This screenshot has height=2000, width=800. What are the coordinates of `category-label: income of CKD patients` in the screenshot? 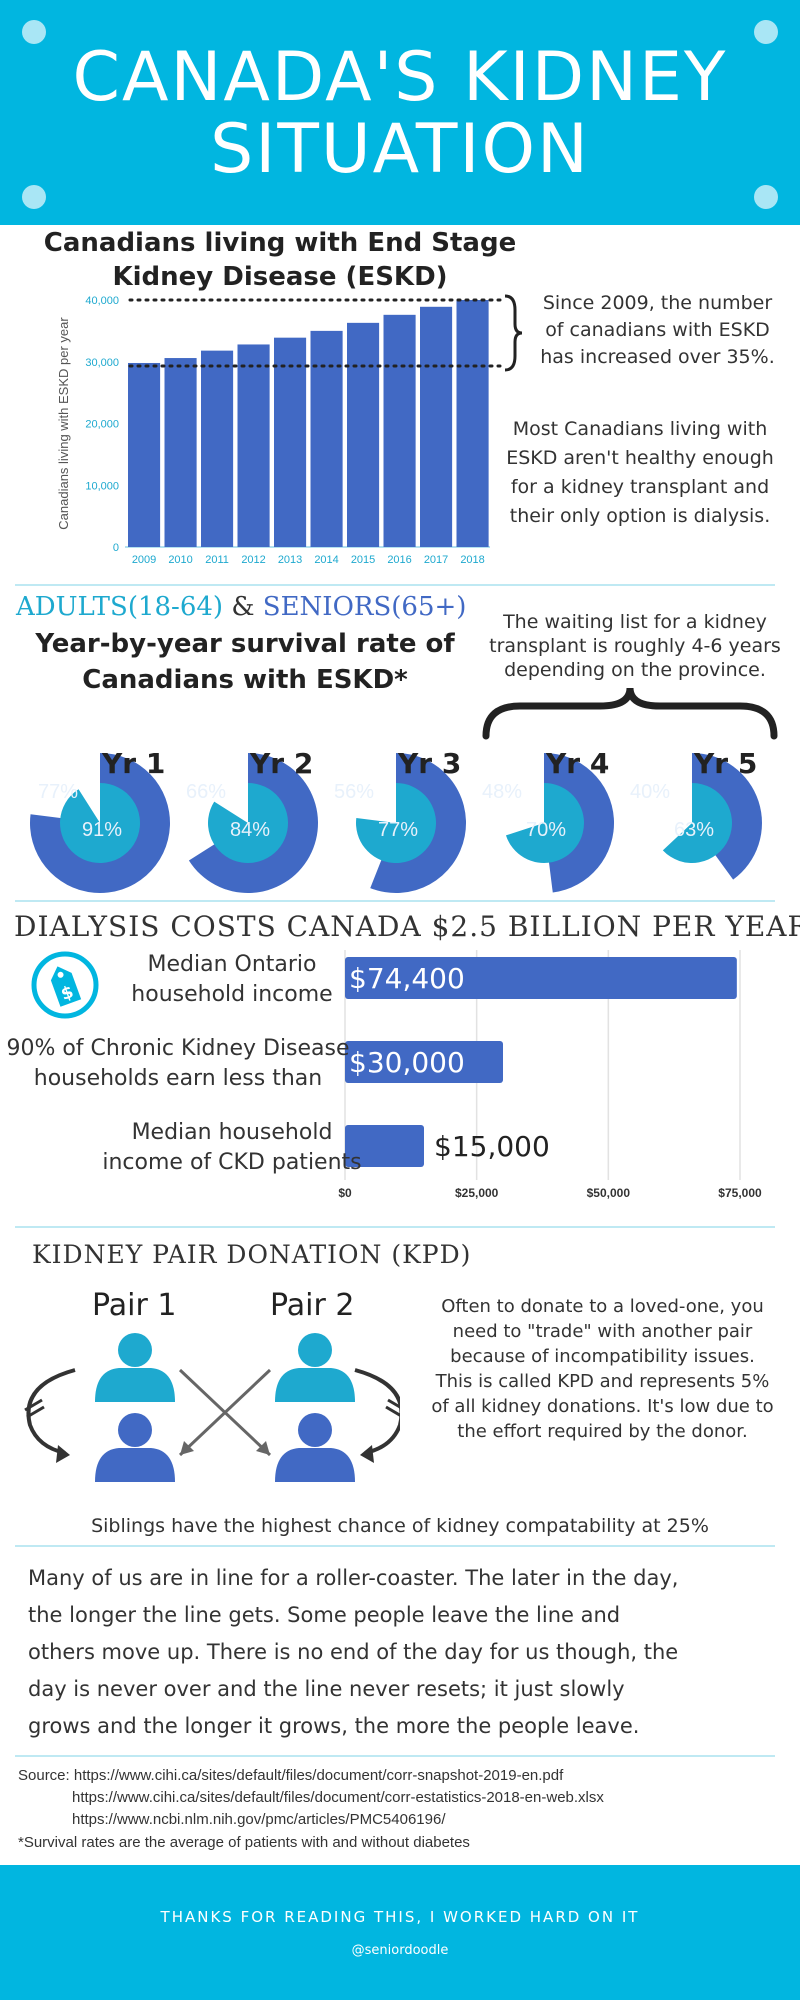 It's located at (231, 1162).